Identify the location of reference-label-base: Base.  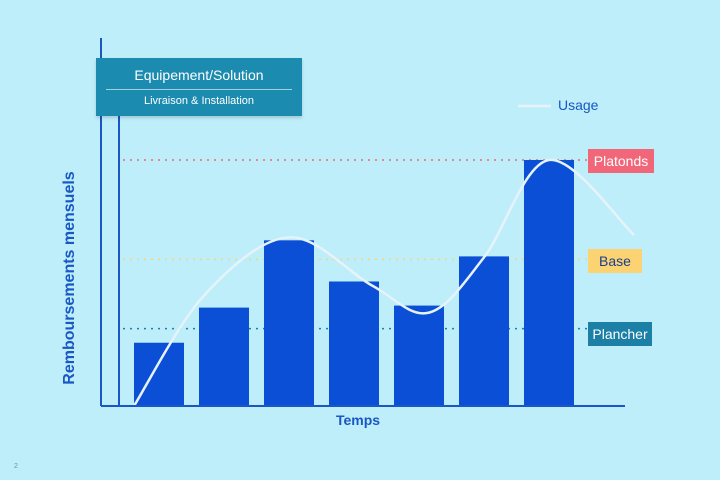
(615, 261).